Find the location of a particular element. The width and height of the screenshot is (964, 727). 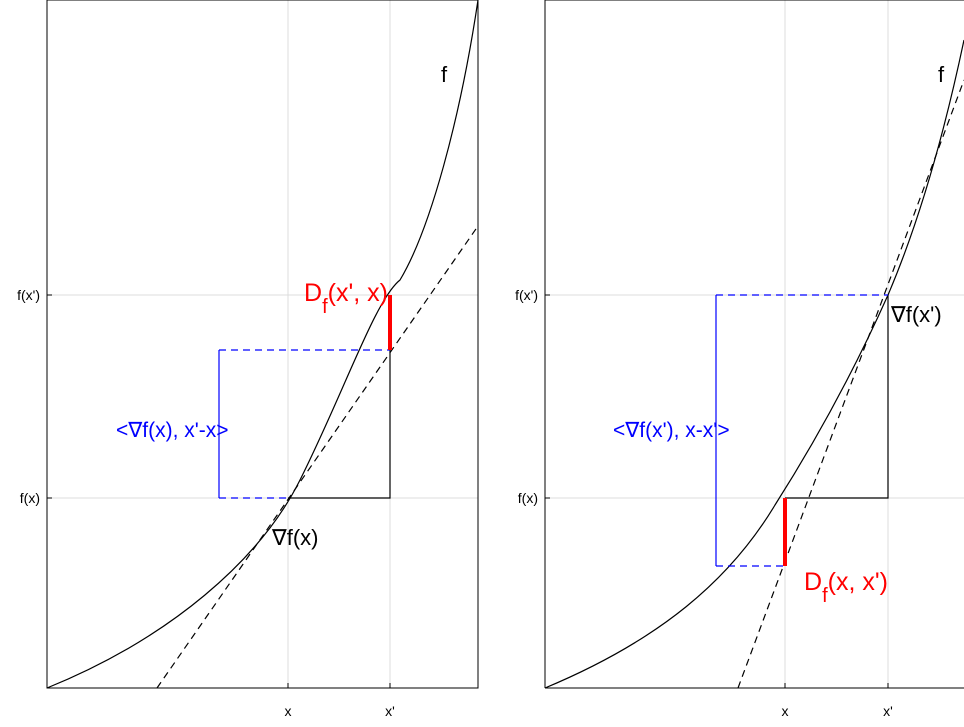

right-curve-label: f is located at coordinates (941, 74).